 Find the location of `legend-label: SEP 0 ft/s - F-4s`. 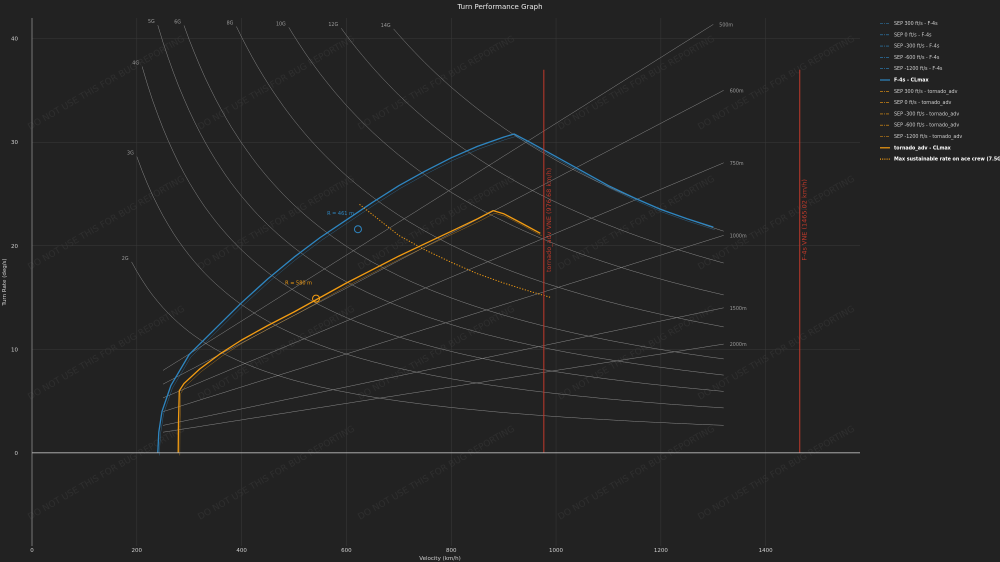

legend-label: SEP 0 ft/s - F-4s is located at coordinates (913, 35).